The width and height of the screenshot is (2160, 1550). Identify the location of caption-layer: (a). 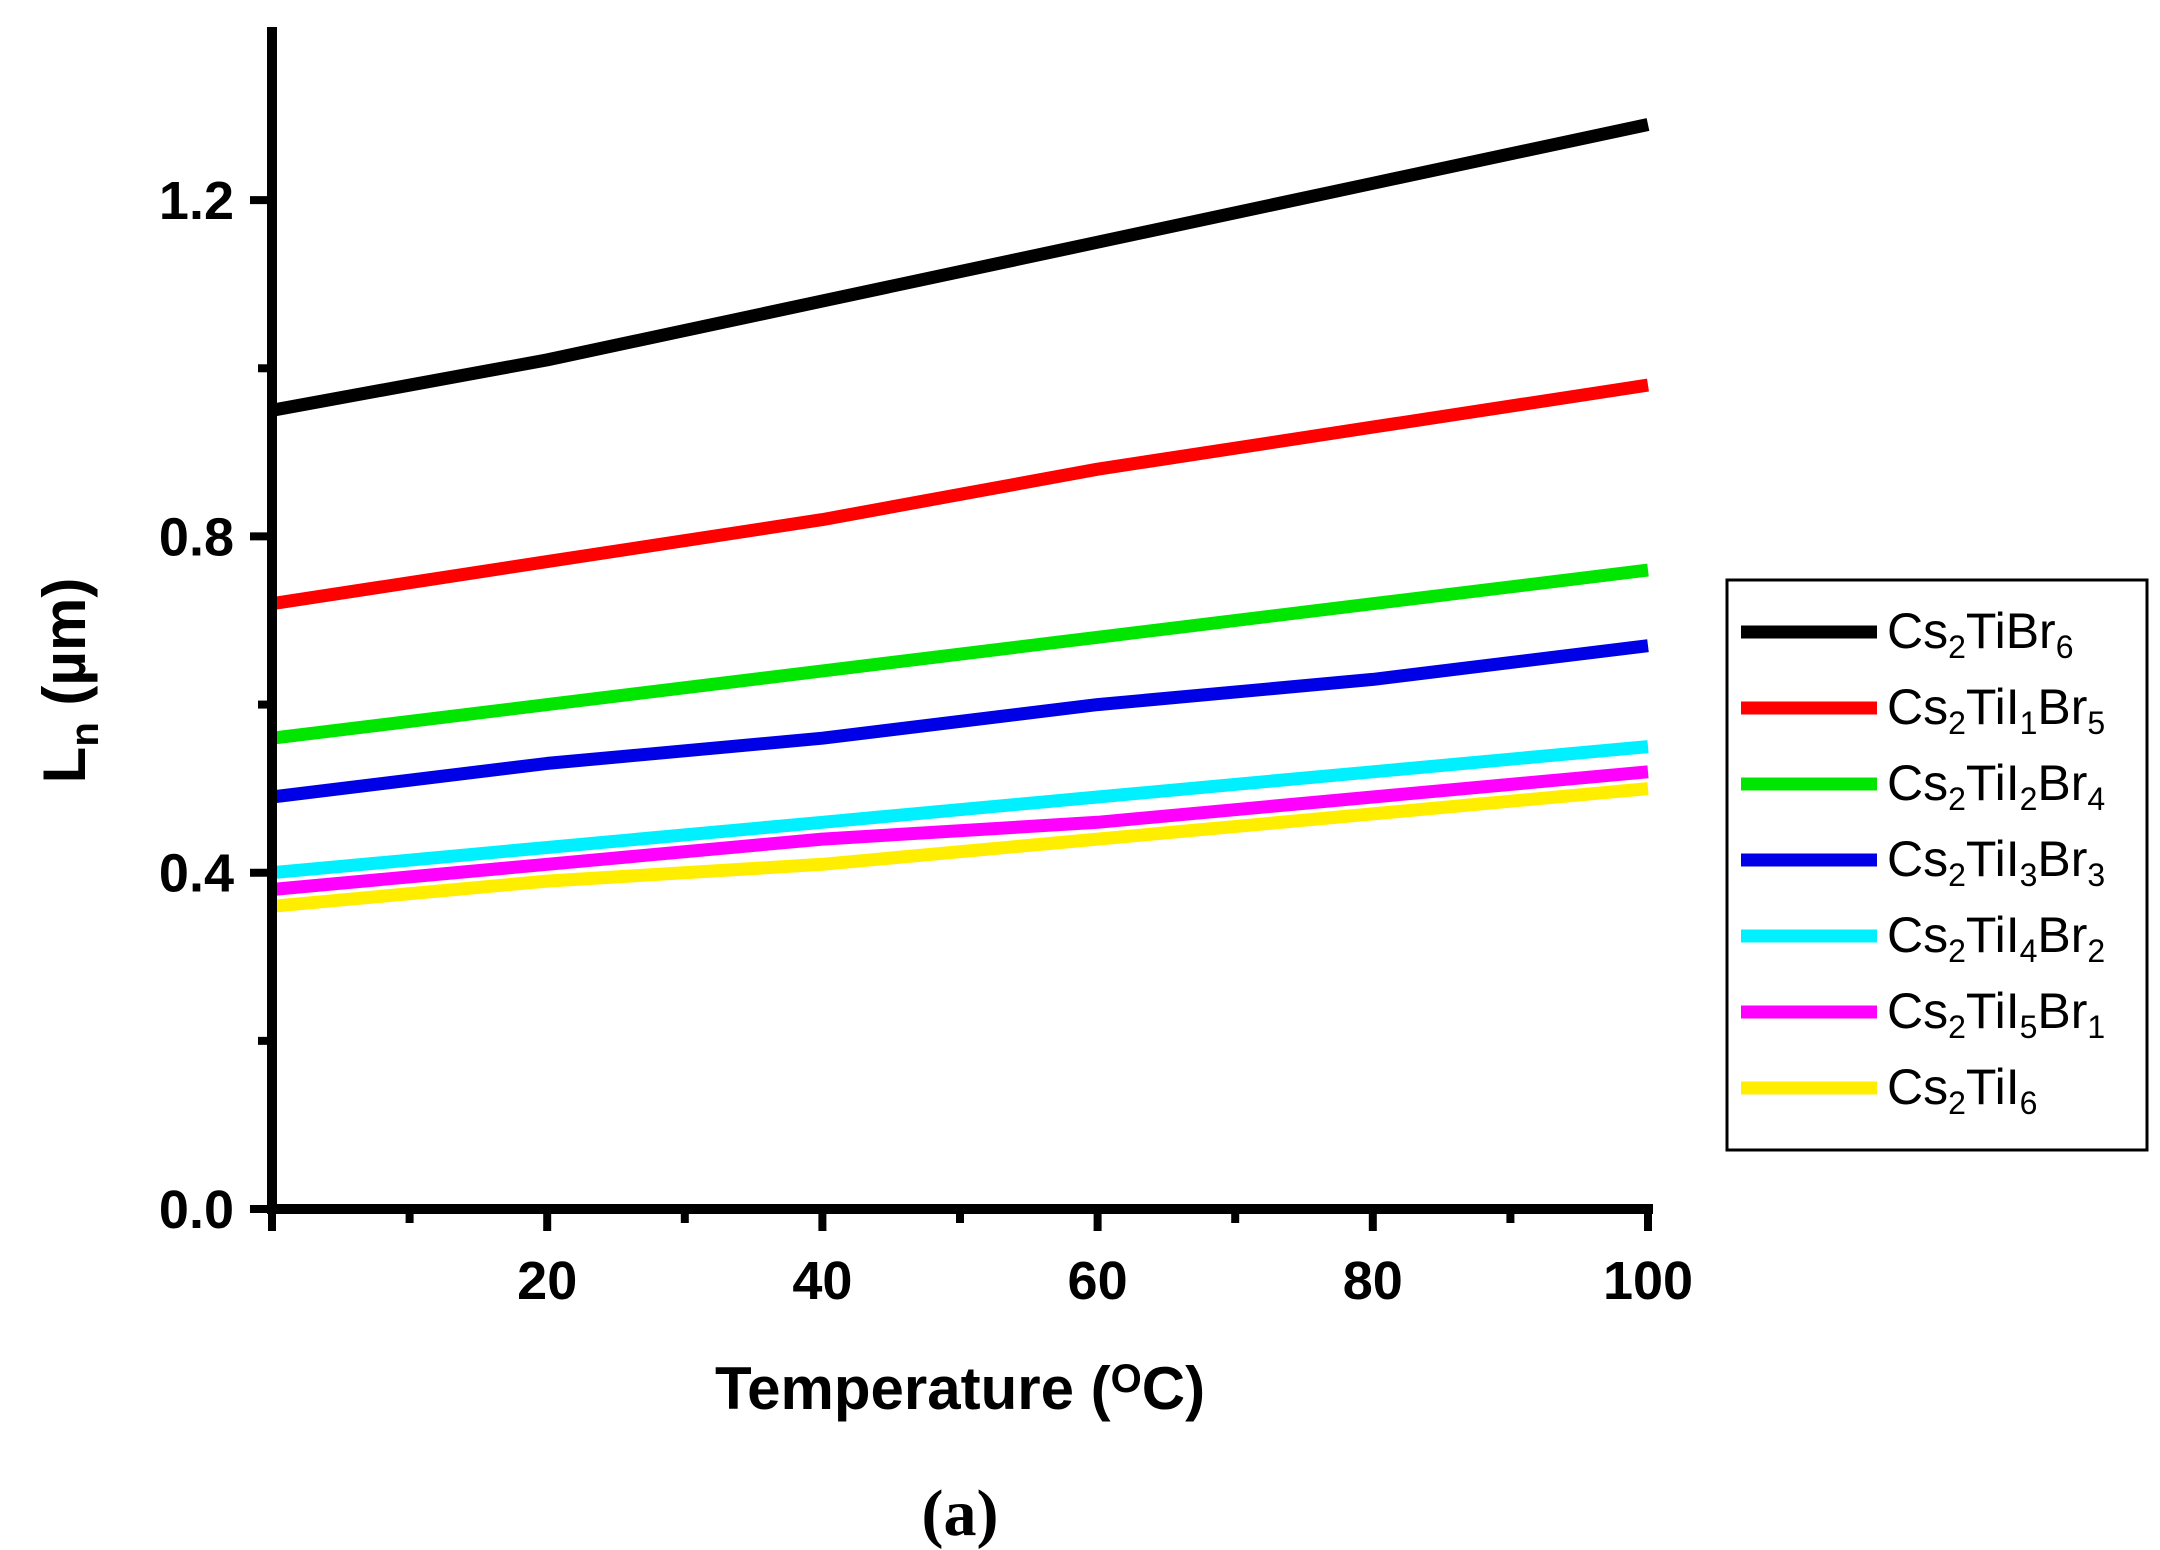
(960, 1513).